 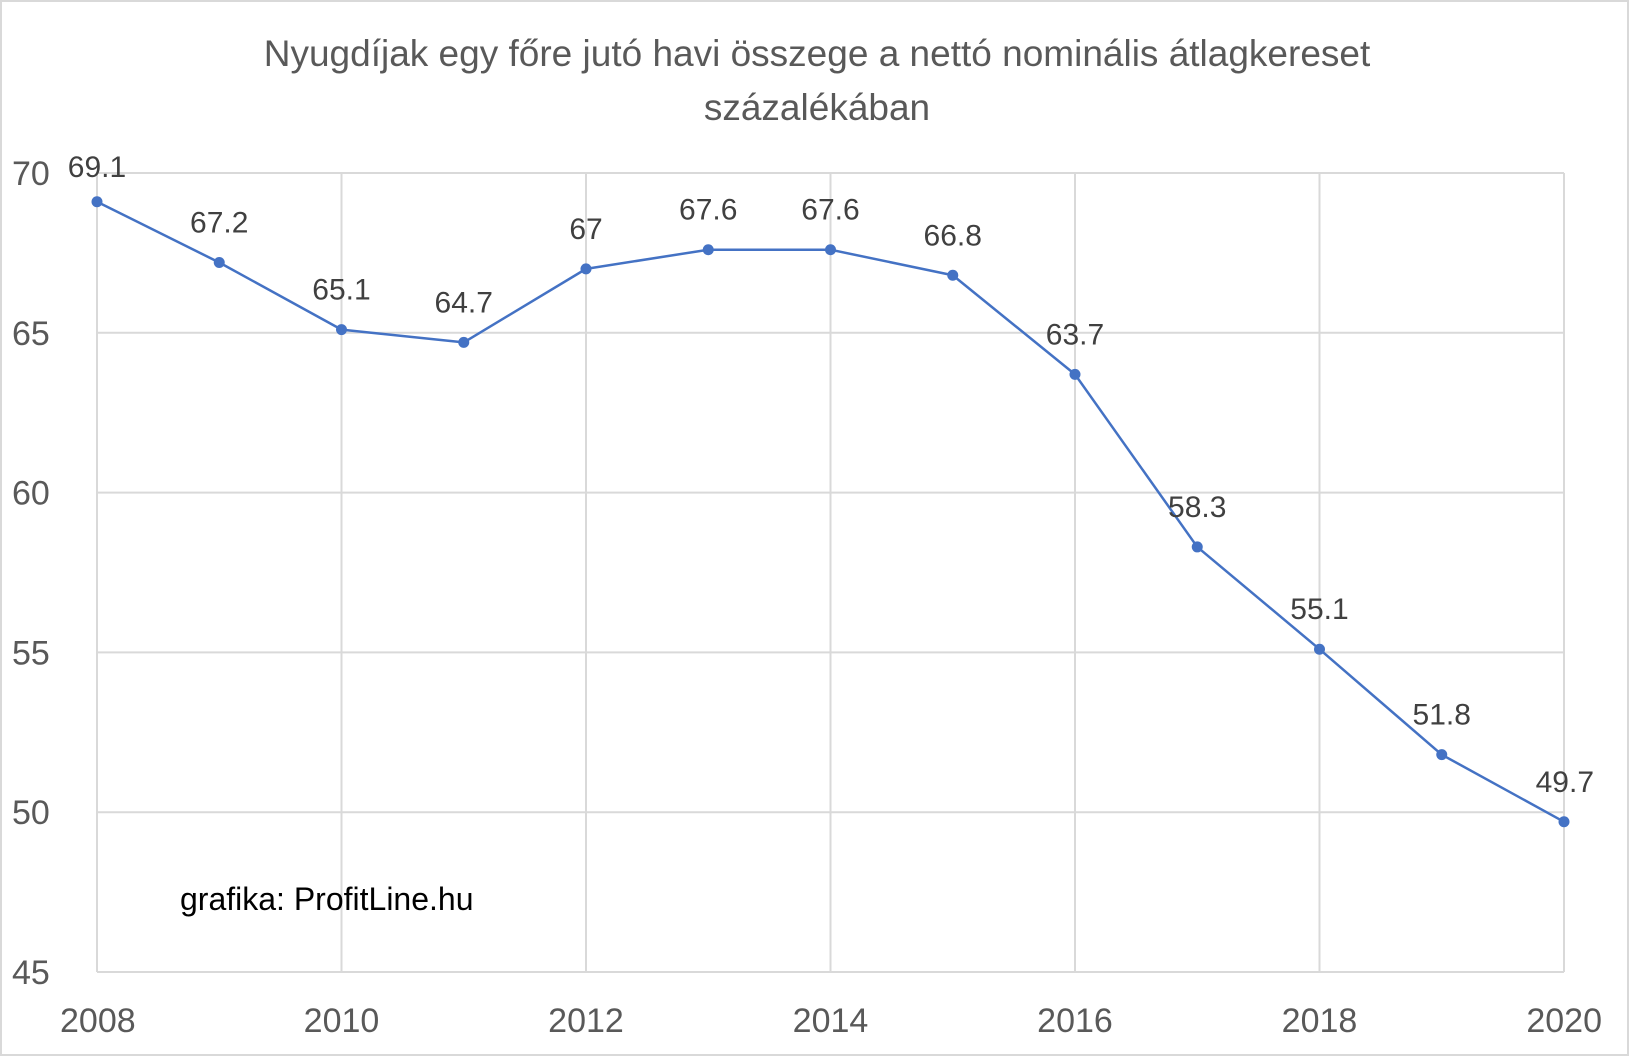 What do you see at coordinates (342, 1021) in the screenshot?
I see `x-tick-label: 2010` at bounding box center [342, 1021].